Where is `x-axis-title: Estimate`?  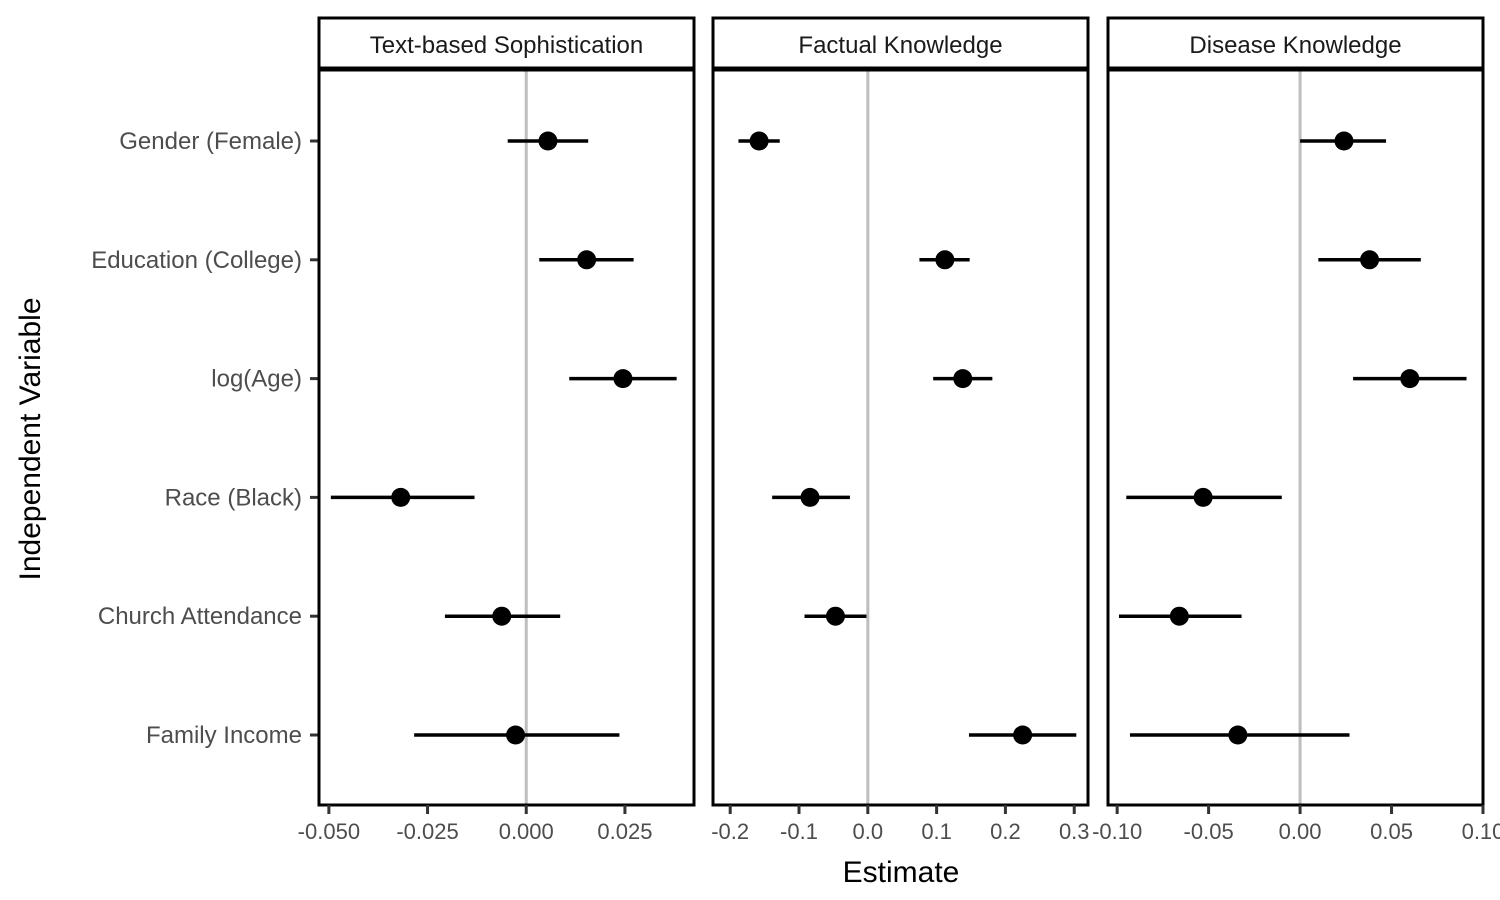
x-axis-title: Estimate is located at coordinates (901, 872).